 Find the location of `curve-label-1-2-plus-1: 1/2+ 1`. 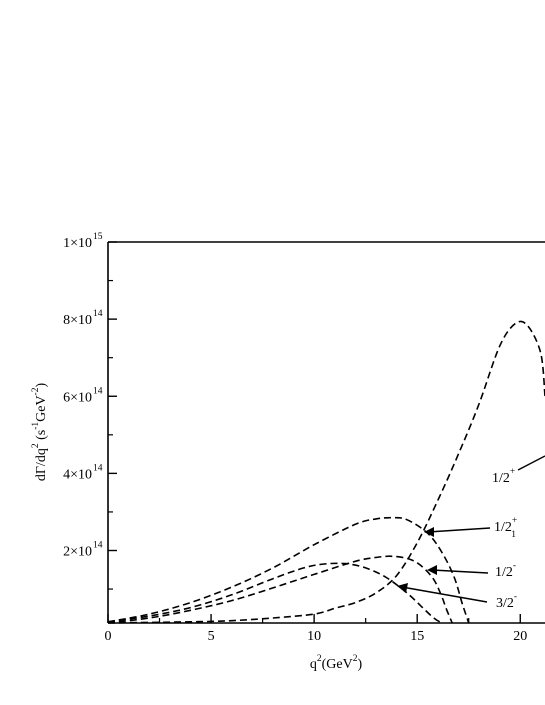

curve-label-1-2-plus-1: 1/2+ 1 is located at coordinates (505, 528).